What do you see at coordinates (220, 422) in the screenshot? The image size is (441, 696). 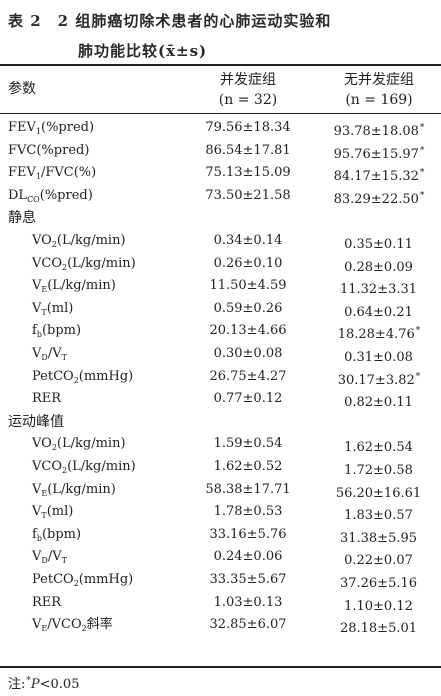 I see `section-header: 运动峰值` at bounding box center [220, 422].